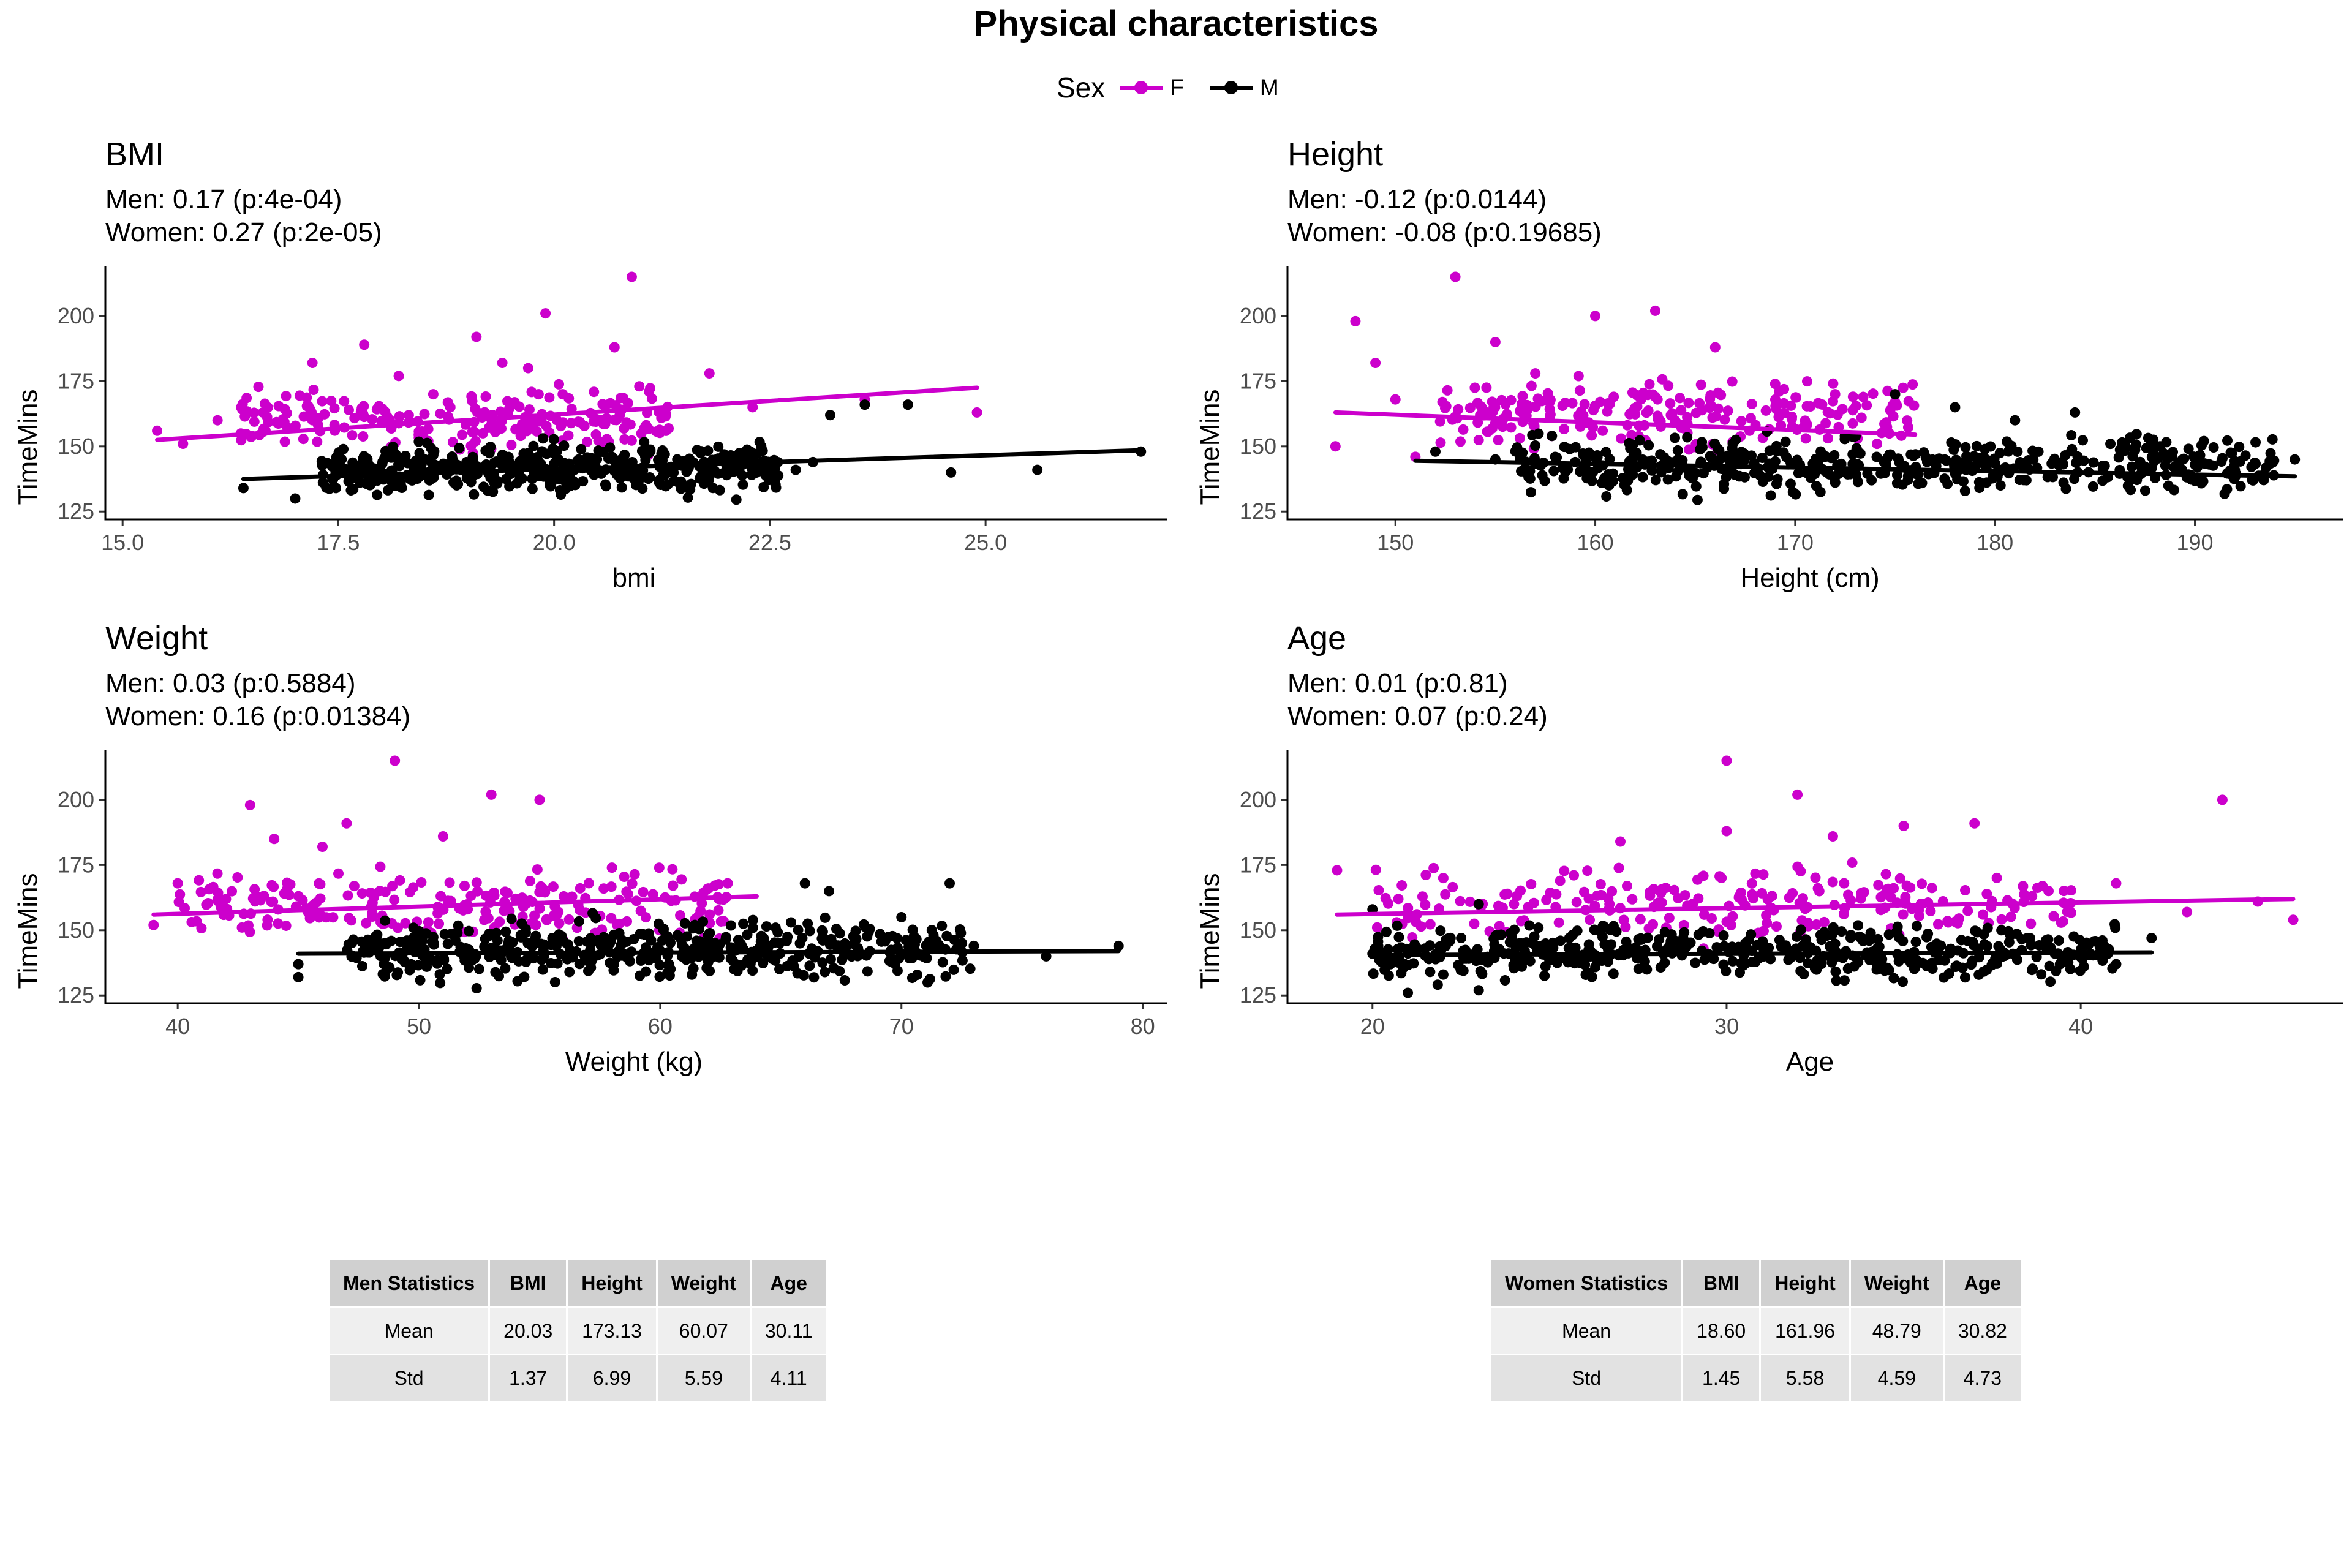 This screenshot has width=2352, height=1568. What do you see at coordinates (411, 1284) in the screenshot?
I see `table-header: Men Statistics` at bounding box center [411, 1284].